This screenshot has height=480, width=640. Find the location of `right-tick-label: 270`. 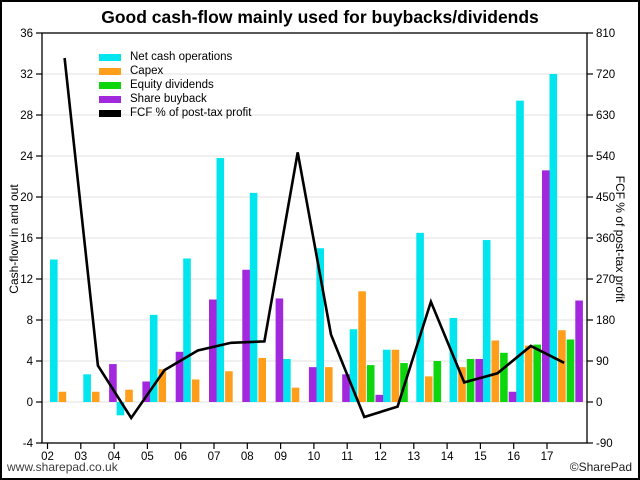

right-tick-label: 270 is located at coordinates (605, 280).